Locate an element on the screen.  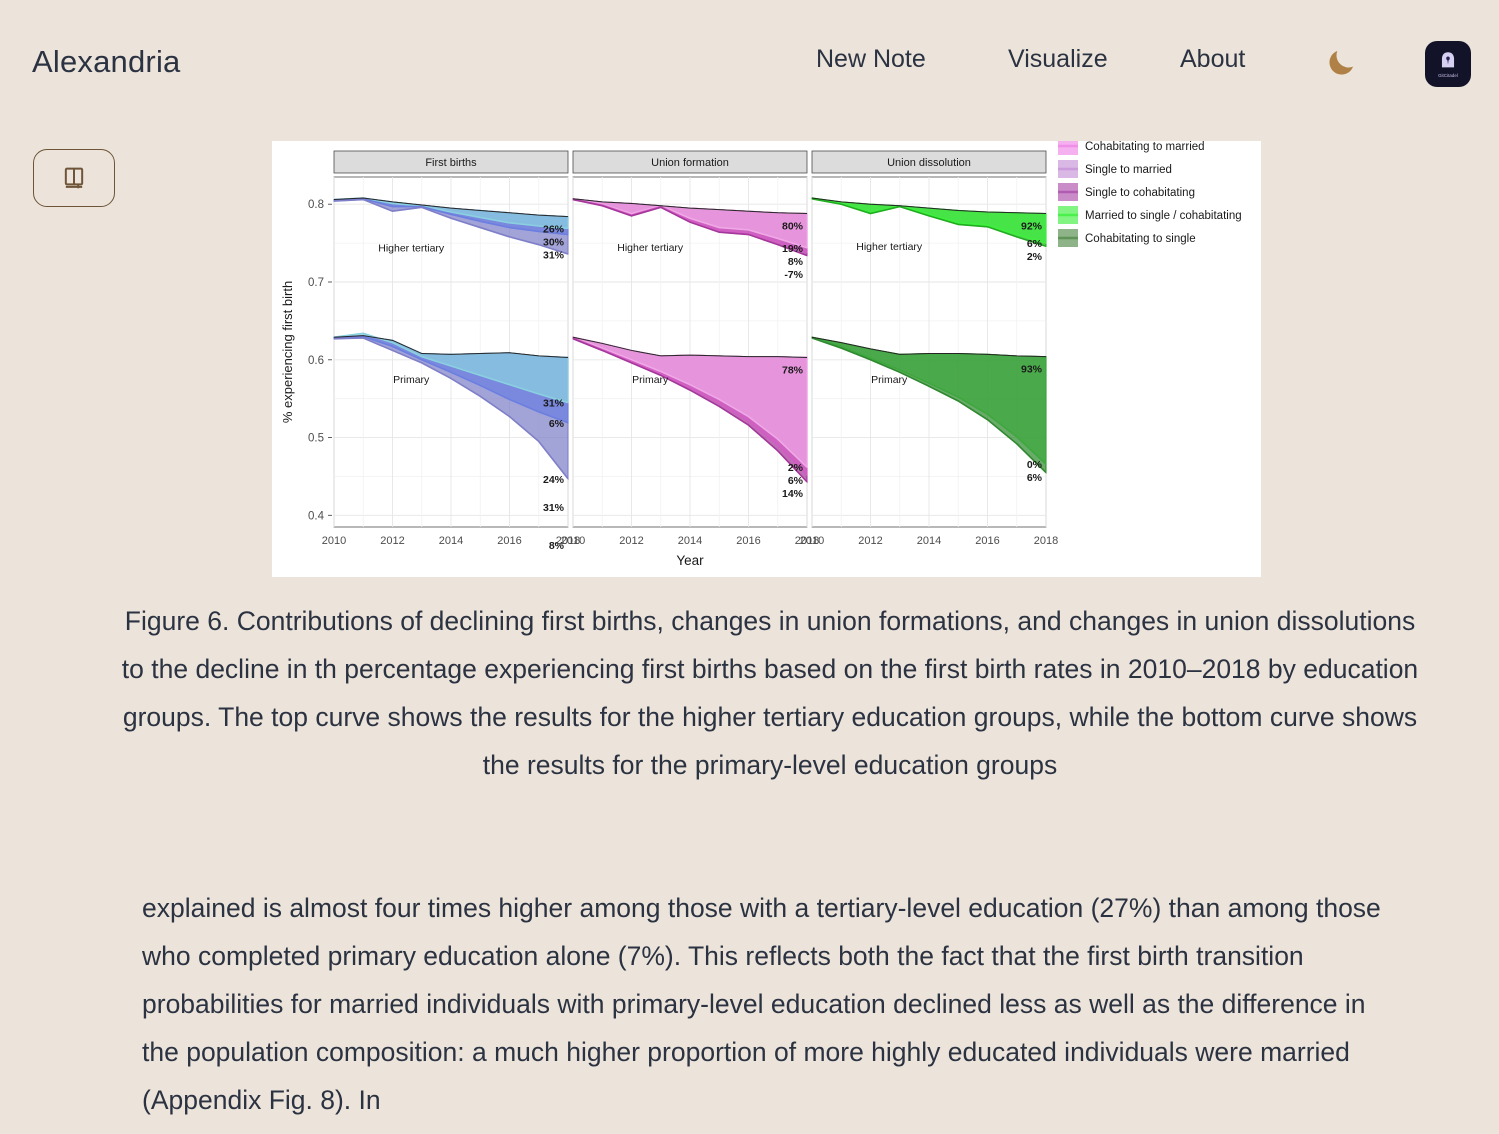
y-tick-label: 0.5 is located at coordinates (316, 439).